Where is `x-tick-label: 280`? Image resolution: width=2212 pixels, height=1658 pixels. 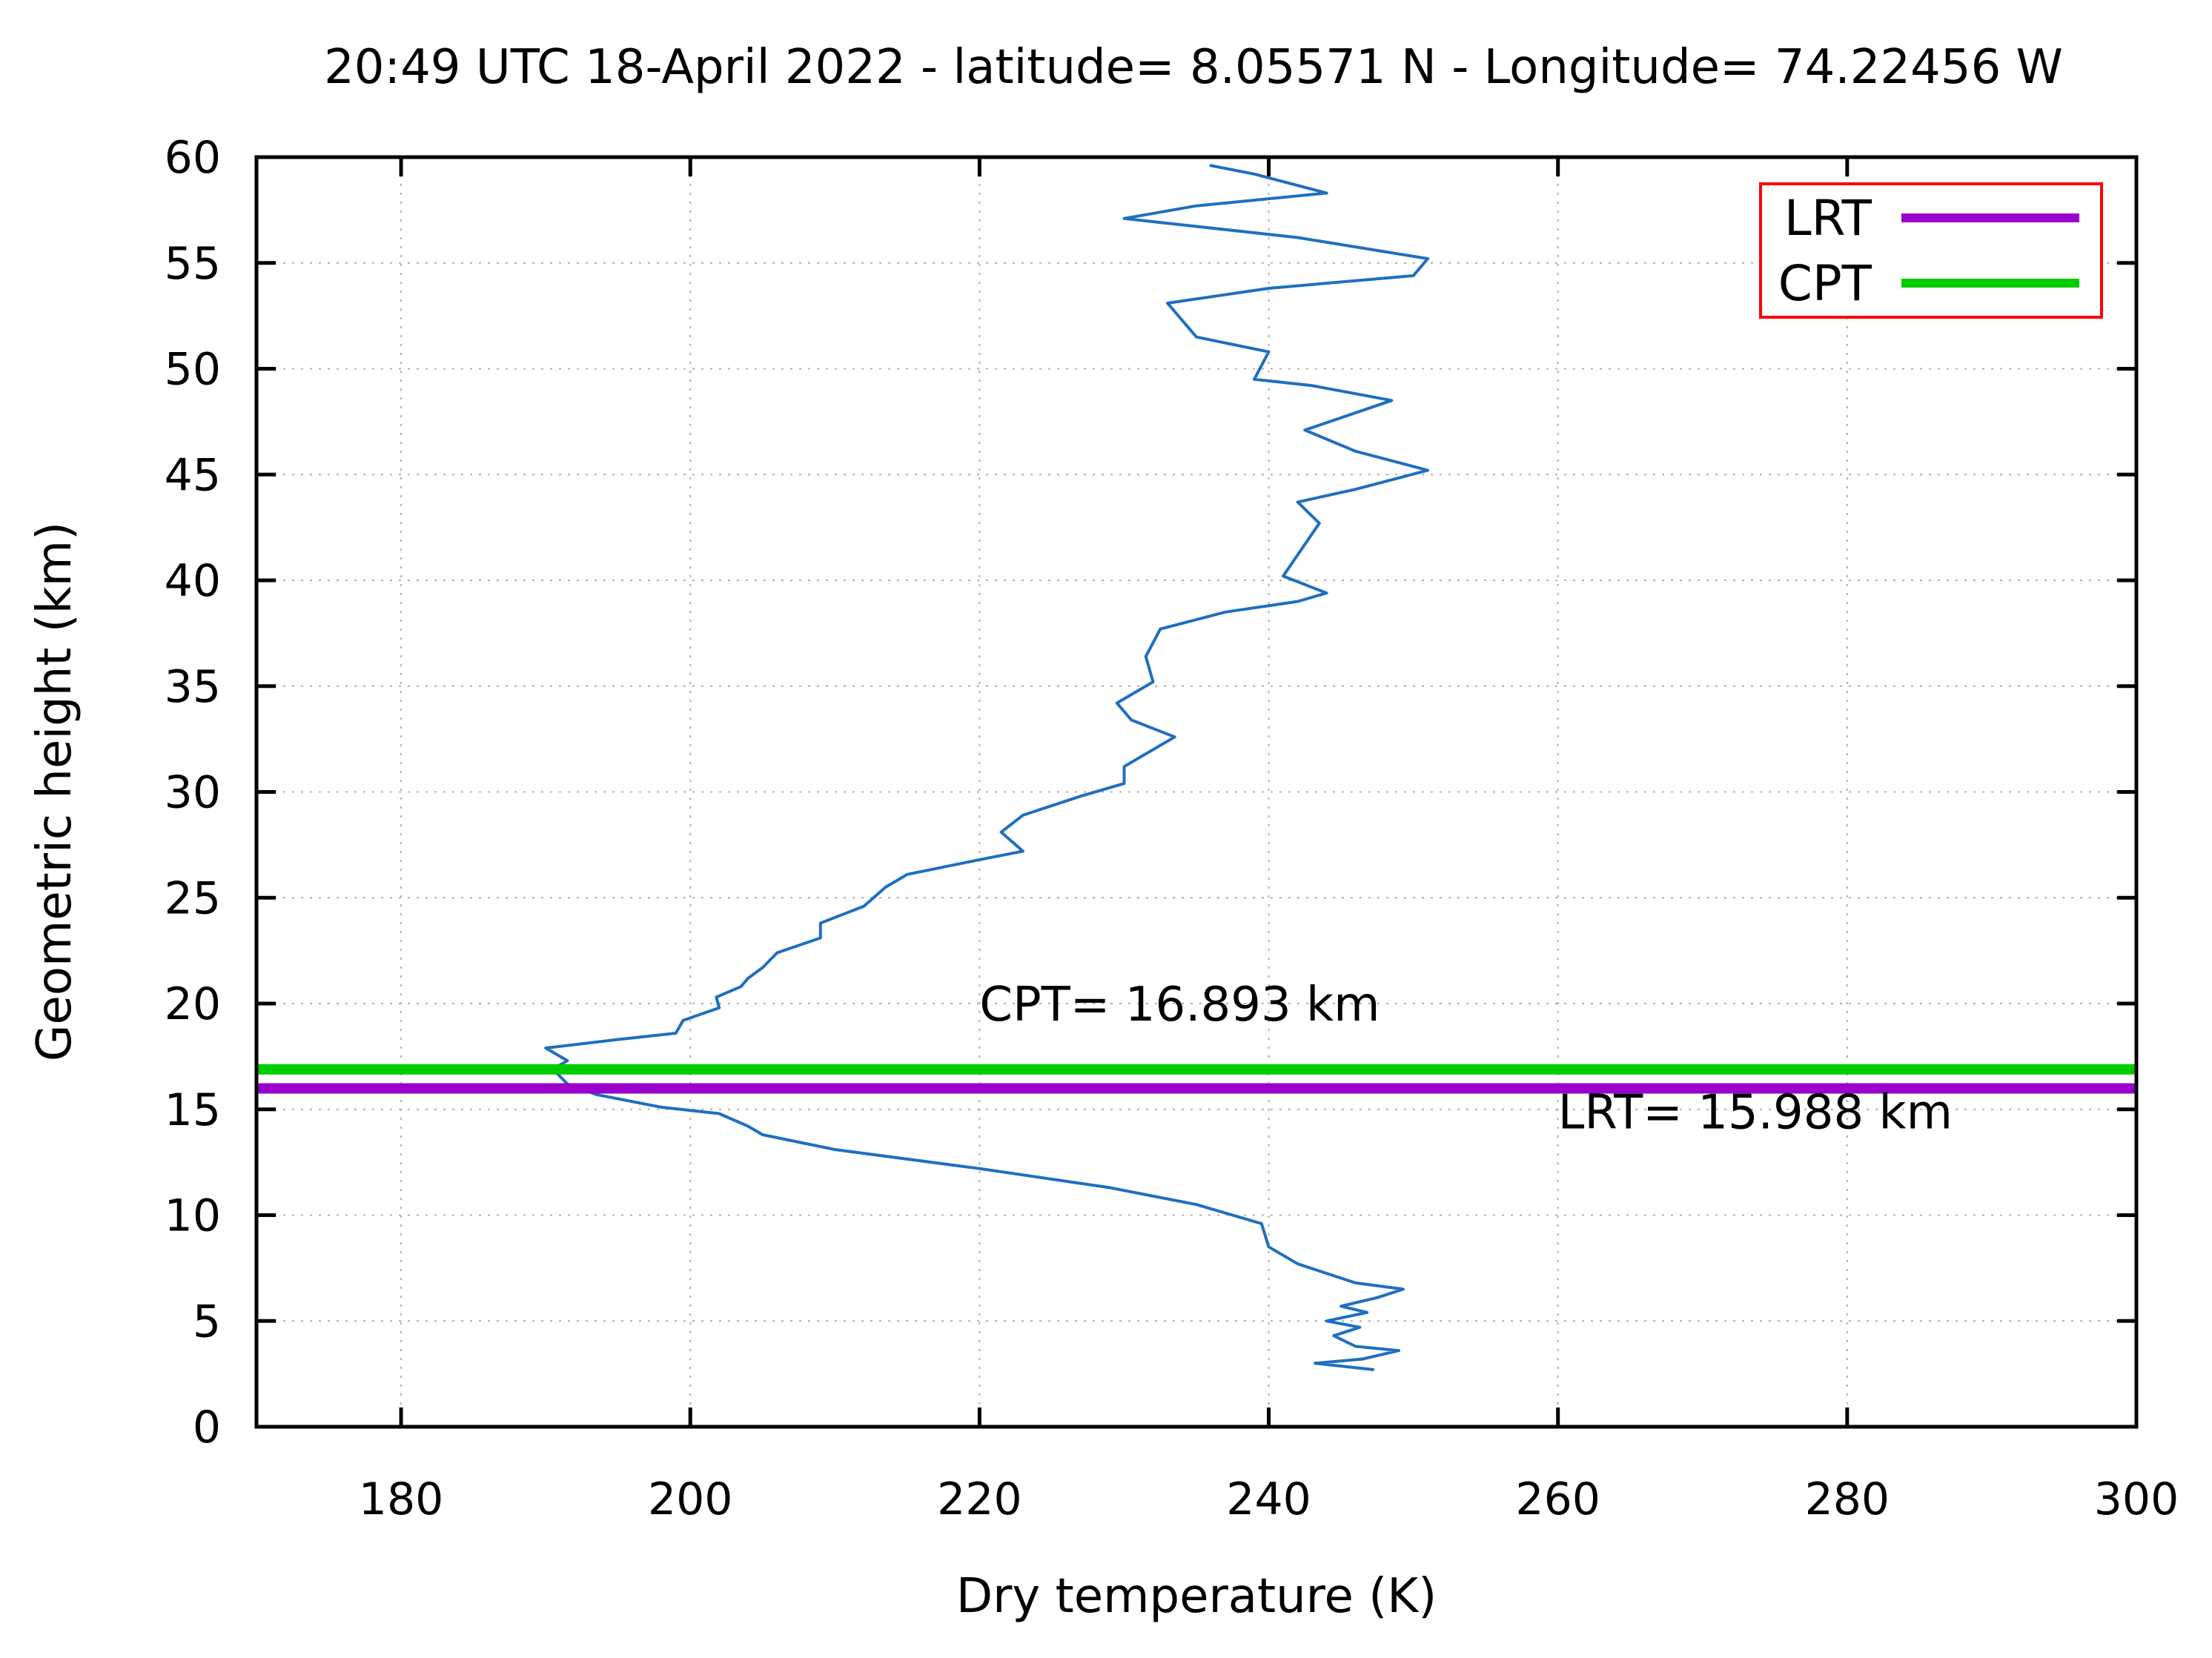
x-tick-label: 280 is located at coordinates (1847, 1499).